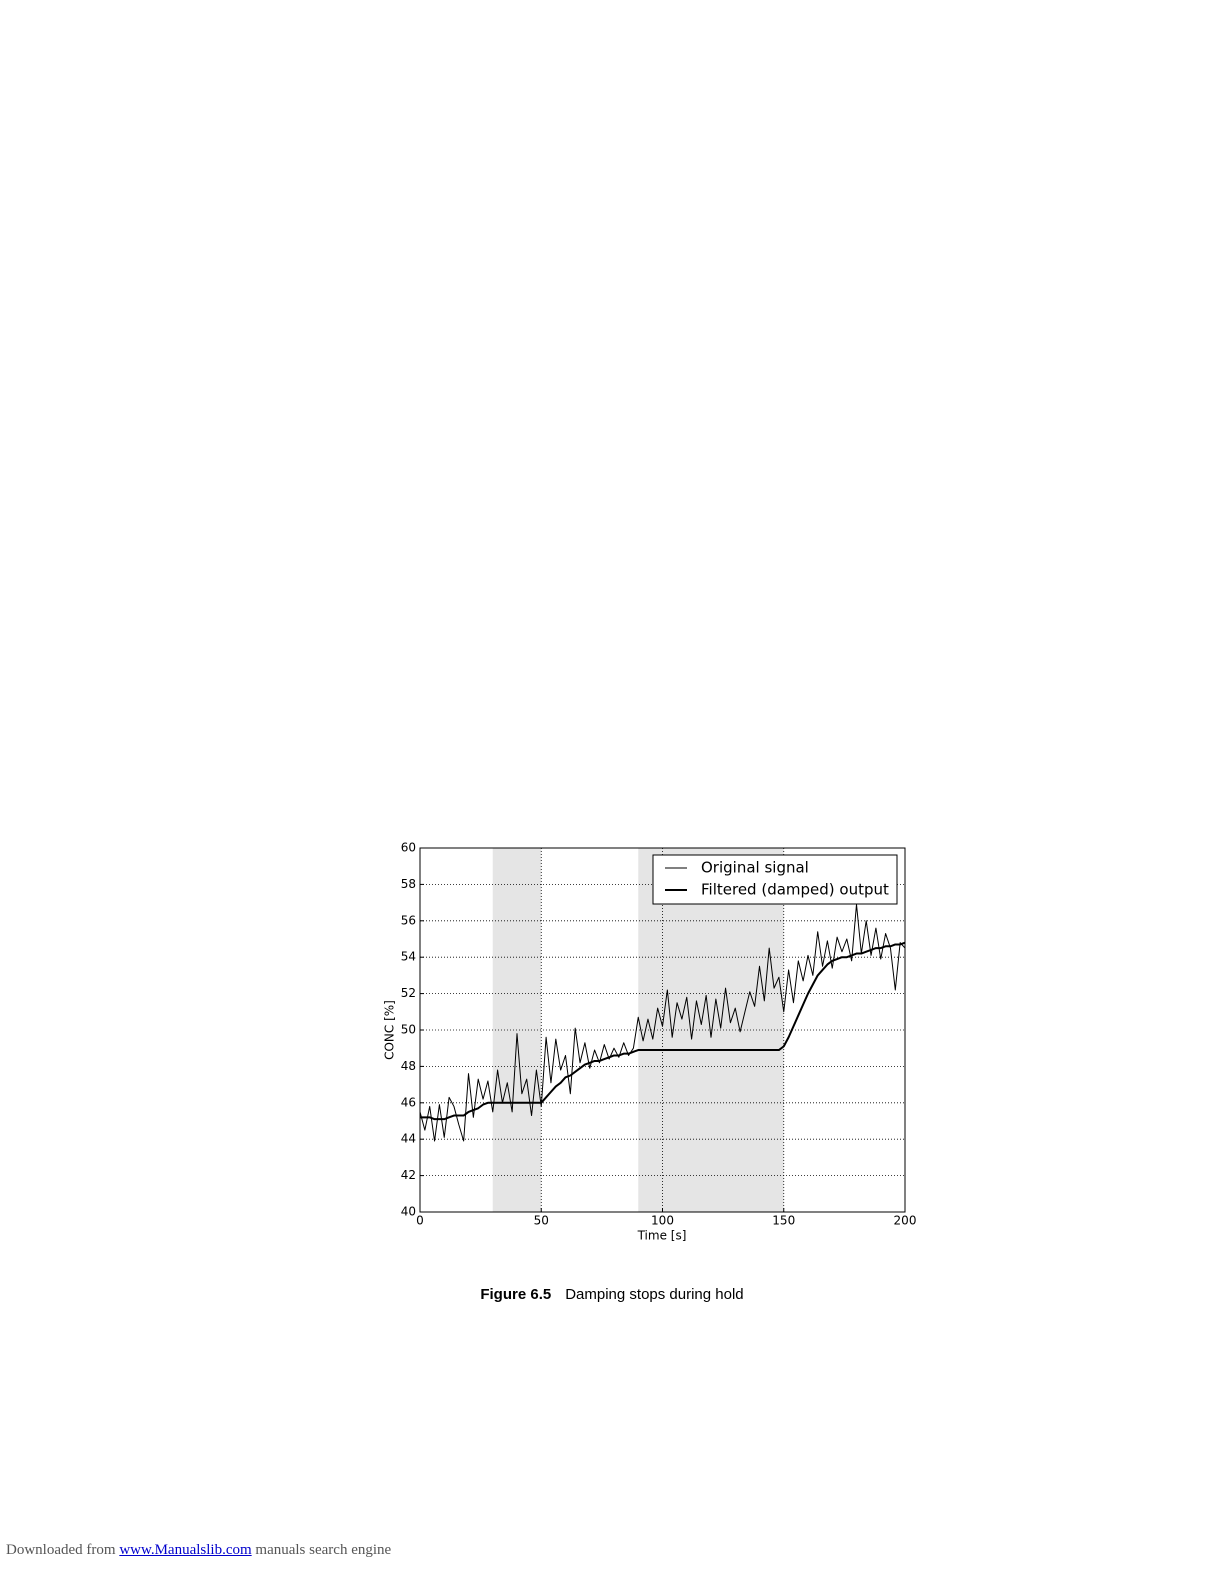  Describe the element at coordinates (420, 1221) in the screenshot. I see `x-tick-label: 0` at that location.